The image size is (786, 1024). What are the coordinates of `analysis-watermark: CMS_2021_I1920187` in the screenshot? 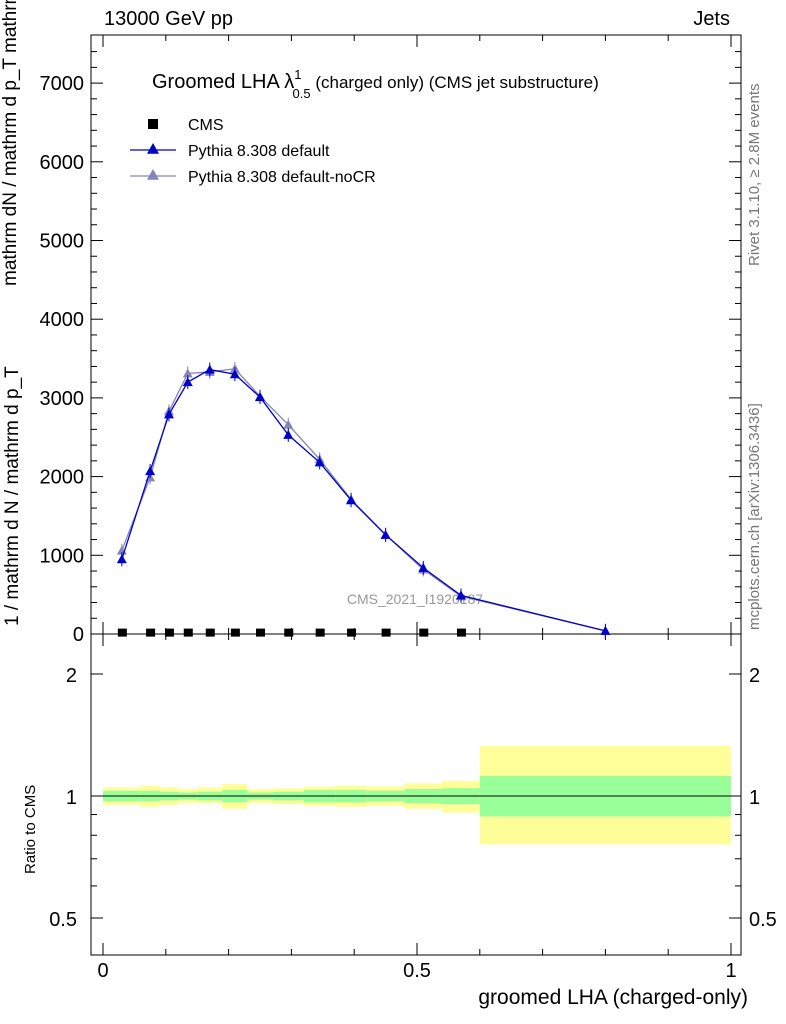 It's located at (415, 599).